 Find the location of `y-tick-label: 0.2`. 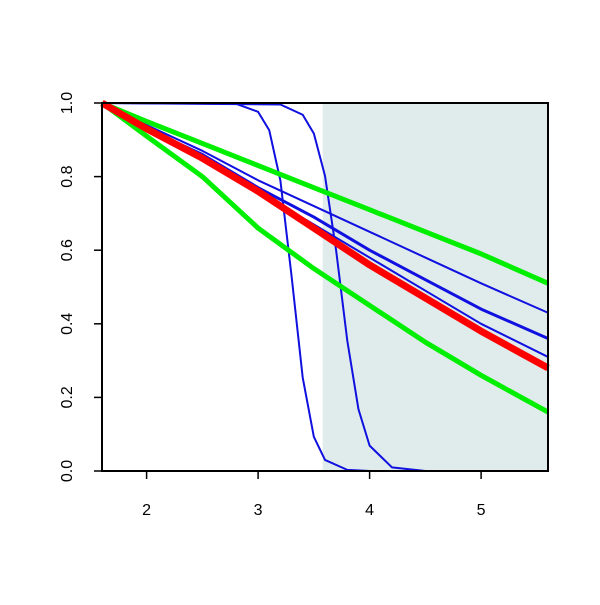

y-tick-label: 0.2 is located at coordinates (67, 397).